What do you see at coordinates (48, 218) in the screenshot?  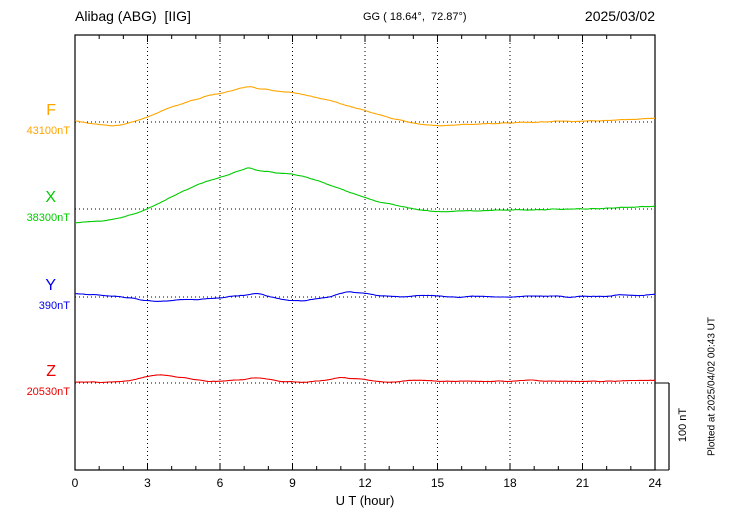 I see `series-baseline-value-X: 38300nT` at bounding box center [48, 218].